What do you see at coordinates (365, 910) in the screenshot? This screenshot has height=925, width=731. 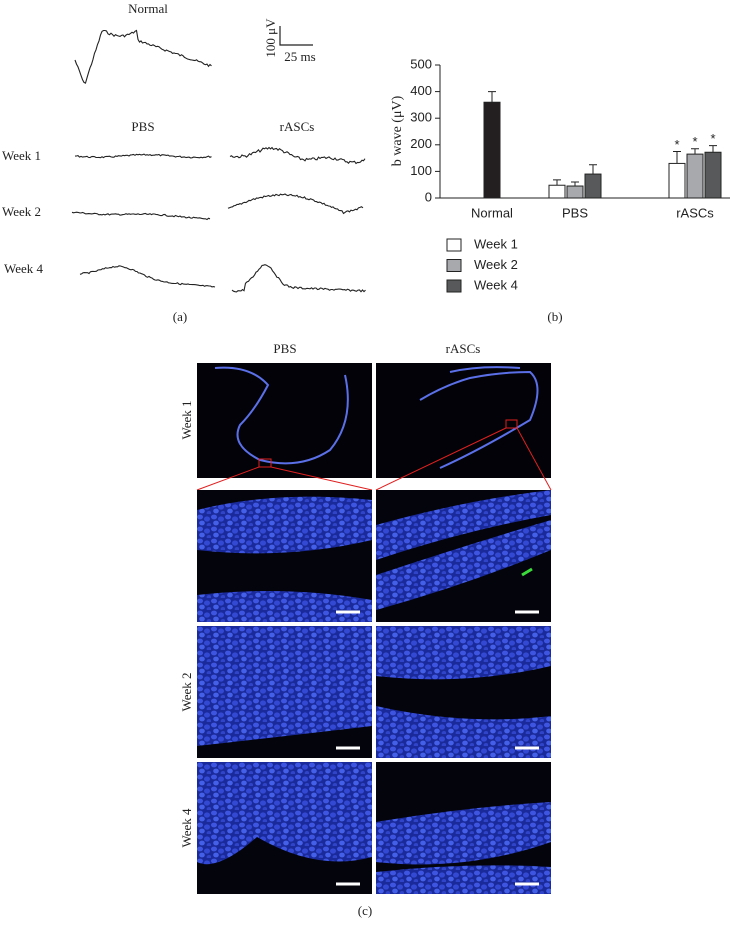 I see `panel-label: (c)` at bounding box center [365, 910].